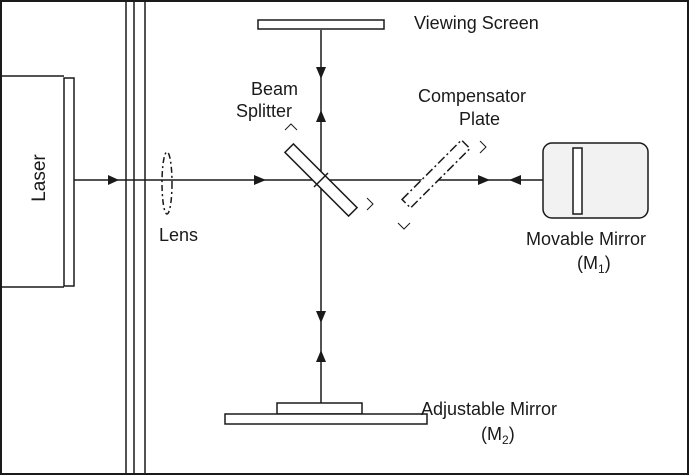 Image resolution: width=690 pixels, height=476 pixels. Describe the element at coordinates (489, 409) in the screenshot. I see `adjustable-mirror-label: Adjustable Mirror` at that location.